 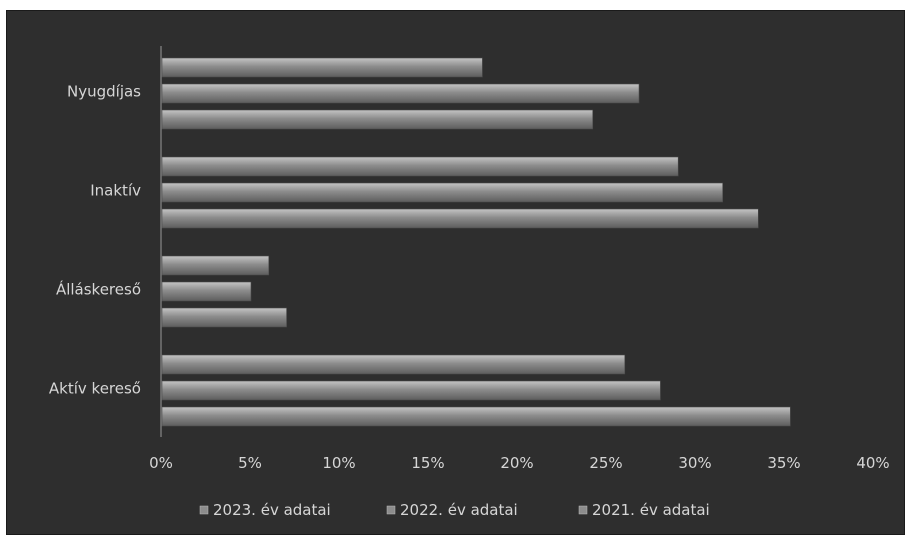 What do you see at coordinates (651, 510) in the screenshot?
I see `legend-label: 2021. év adatai` at bounding box center [651, 510].